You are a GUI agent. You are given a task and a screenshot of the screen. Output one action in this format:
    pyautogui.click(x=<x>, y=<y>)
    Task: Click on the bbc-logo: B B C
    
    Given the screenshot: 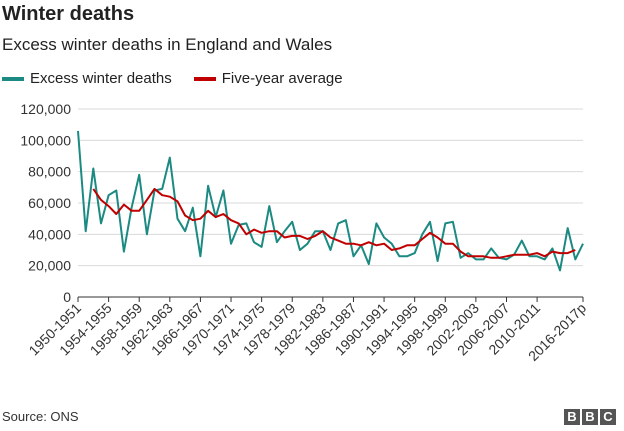 What is the action you would take?
    pyautogui.click(x=589, y=417)
    